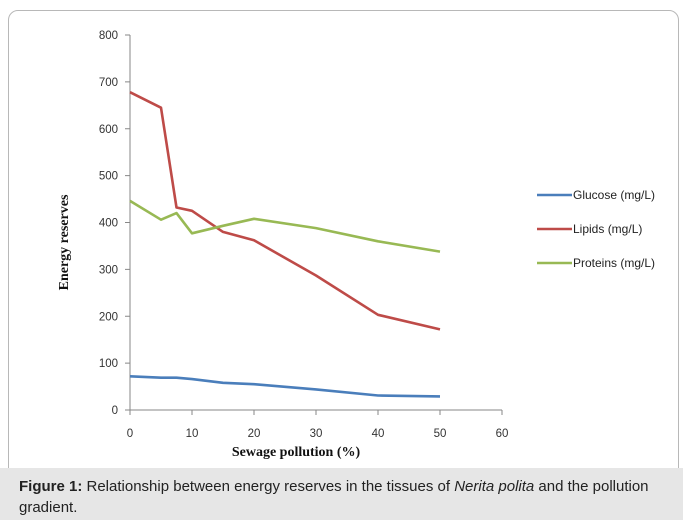 This screenshot has width=683, height=525. Describe the element at coordinates (378, 434) in the screenshot. I see `x-tick-label: 40` at that location.